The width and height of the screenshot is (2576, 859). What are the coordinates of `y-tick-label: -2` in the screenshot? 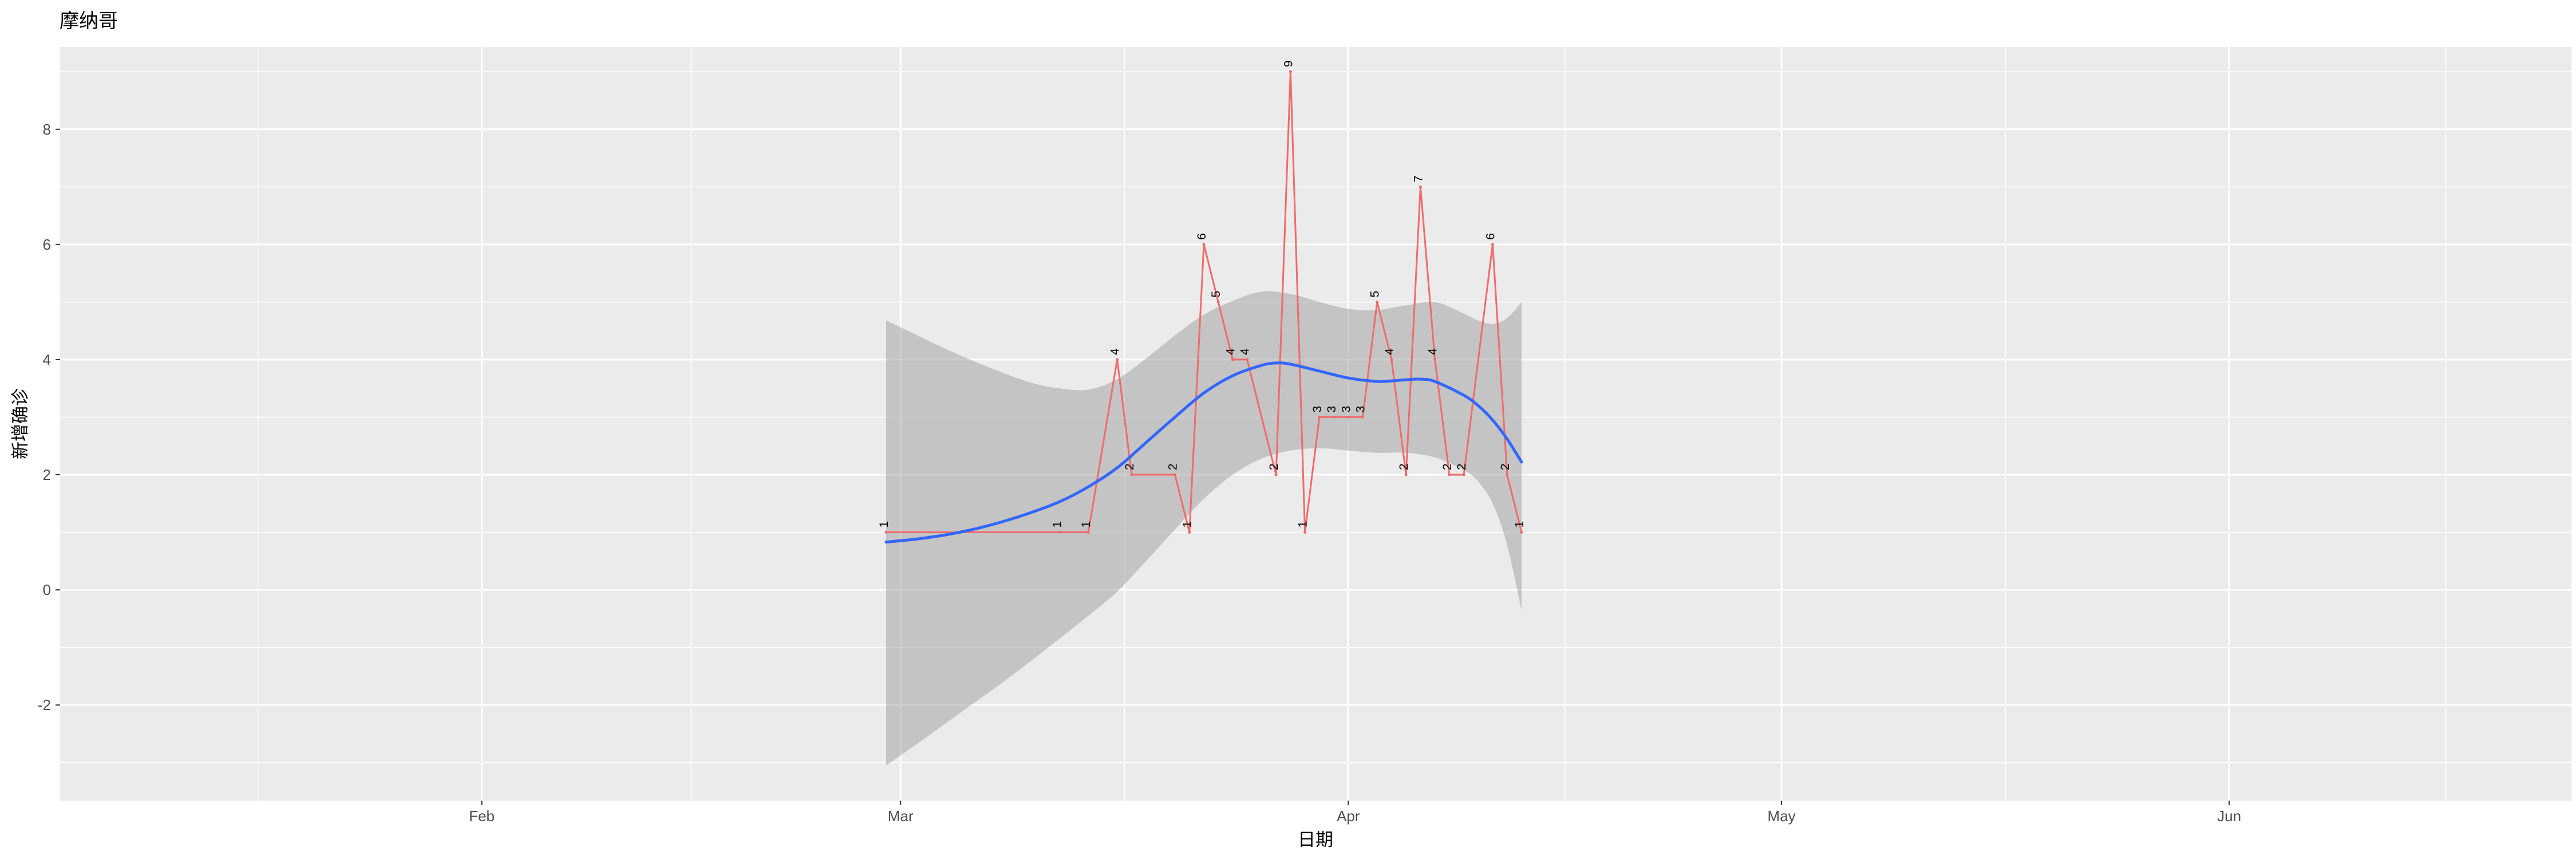 It's located at (44, 705).